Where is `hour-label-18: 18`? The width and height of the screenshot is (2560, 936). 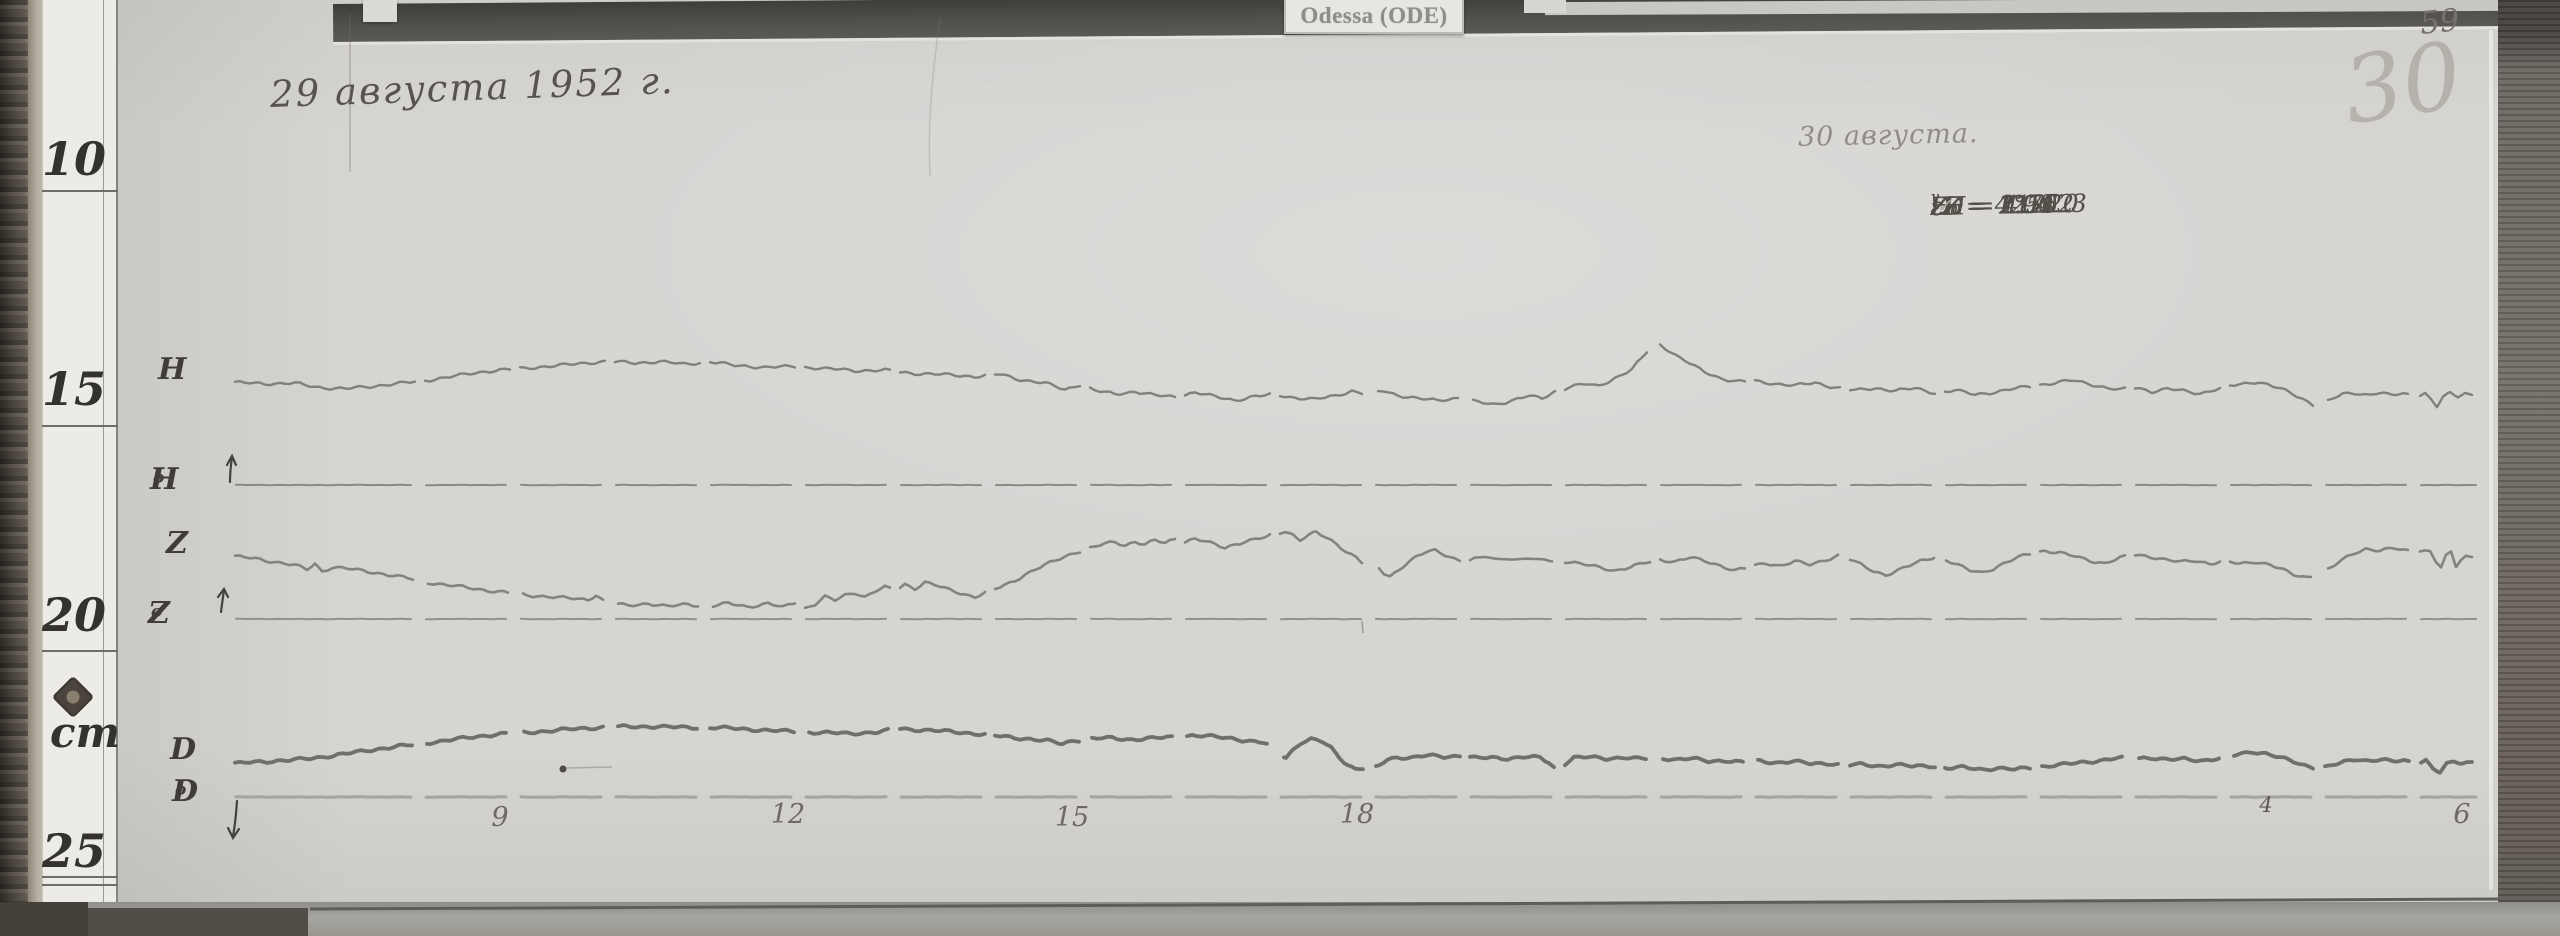
hour-label-18: 18 is located at coordinates (1357, 814).